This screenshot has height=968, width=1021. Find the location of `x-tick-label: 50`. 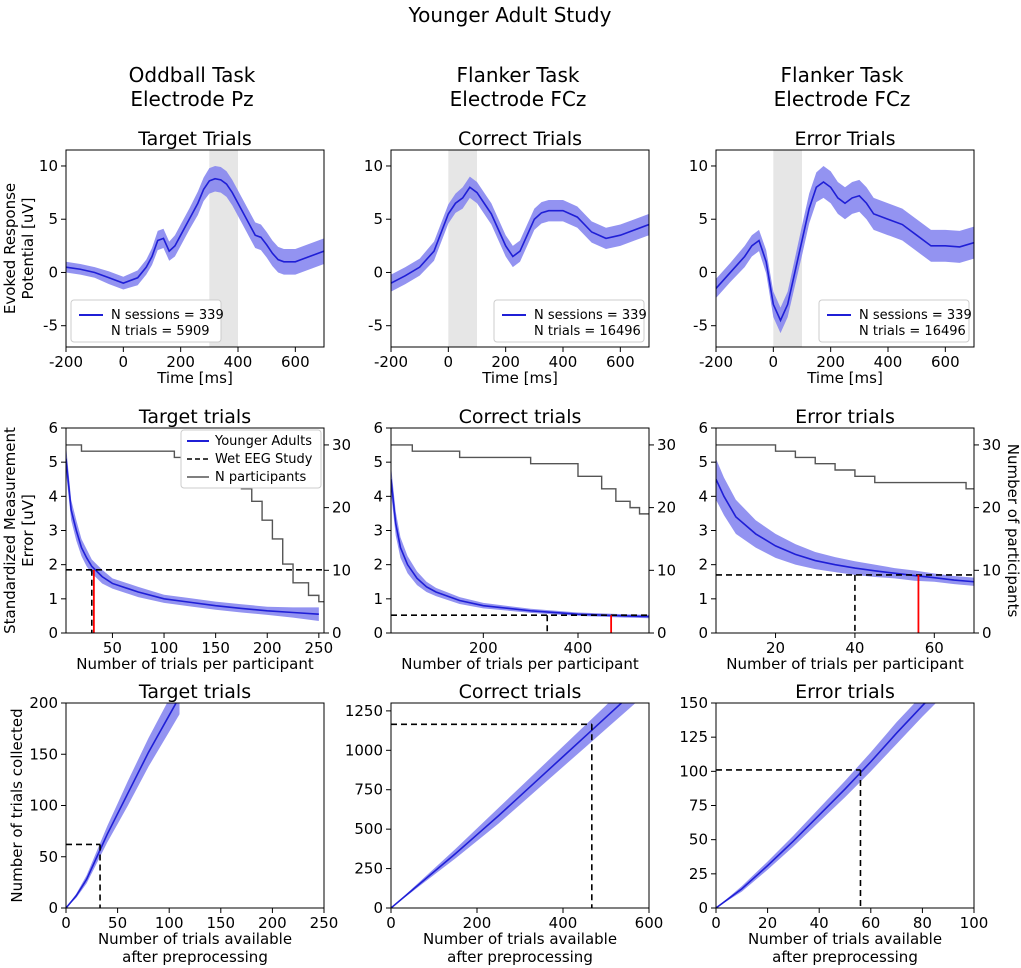

x-tick-label: 50 is located at coordinates (112, 648).